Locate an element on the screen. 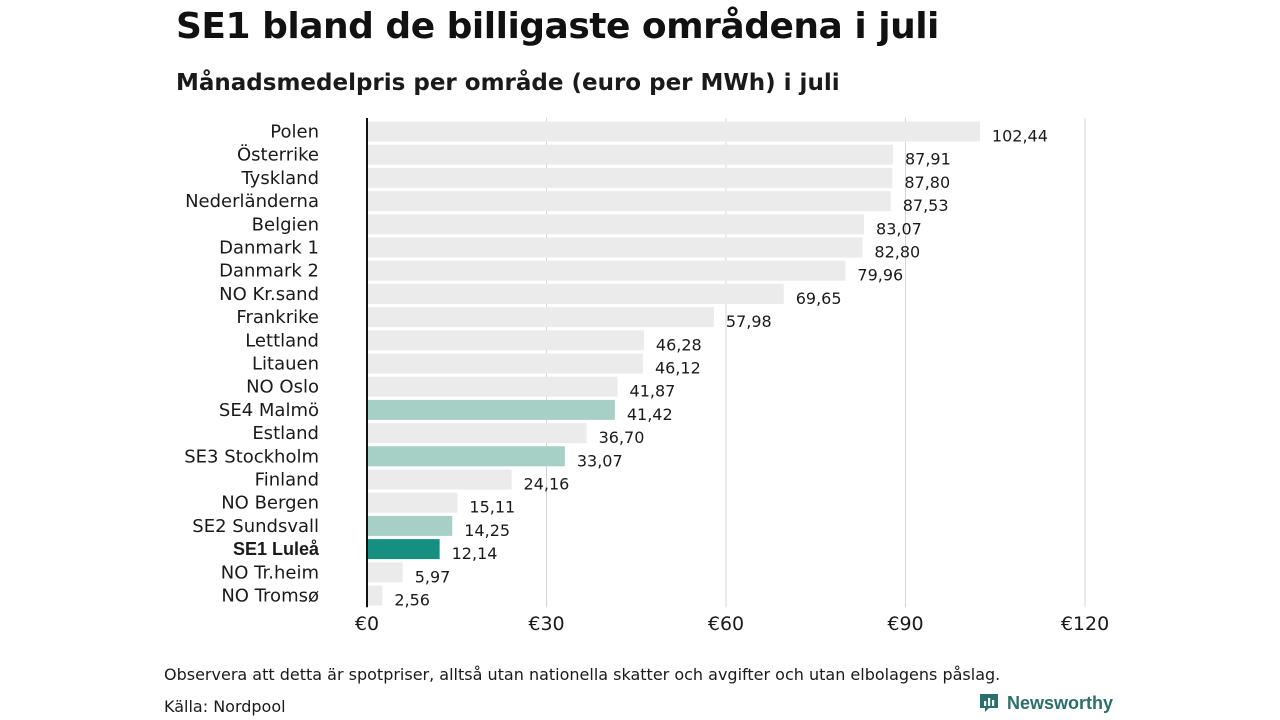  value-label: 82,80 is located at coordinates (897, 252).